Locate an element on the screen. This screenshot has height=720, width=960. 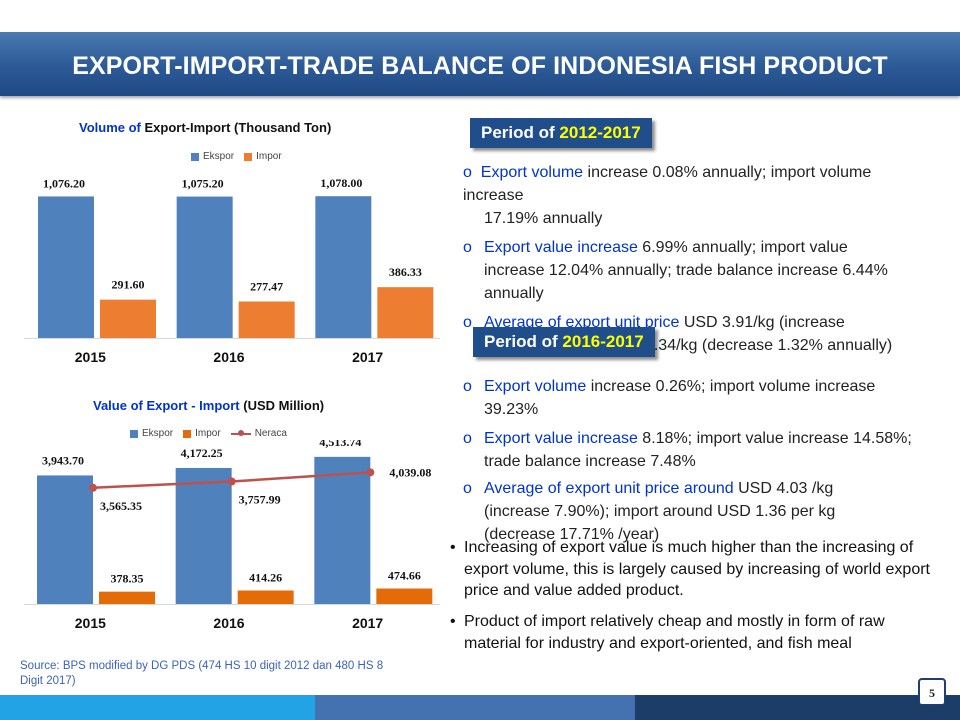
value-title-black: (USD Million) is located at coordinates (284, 405).